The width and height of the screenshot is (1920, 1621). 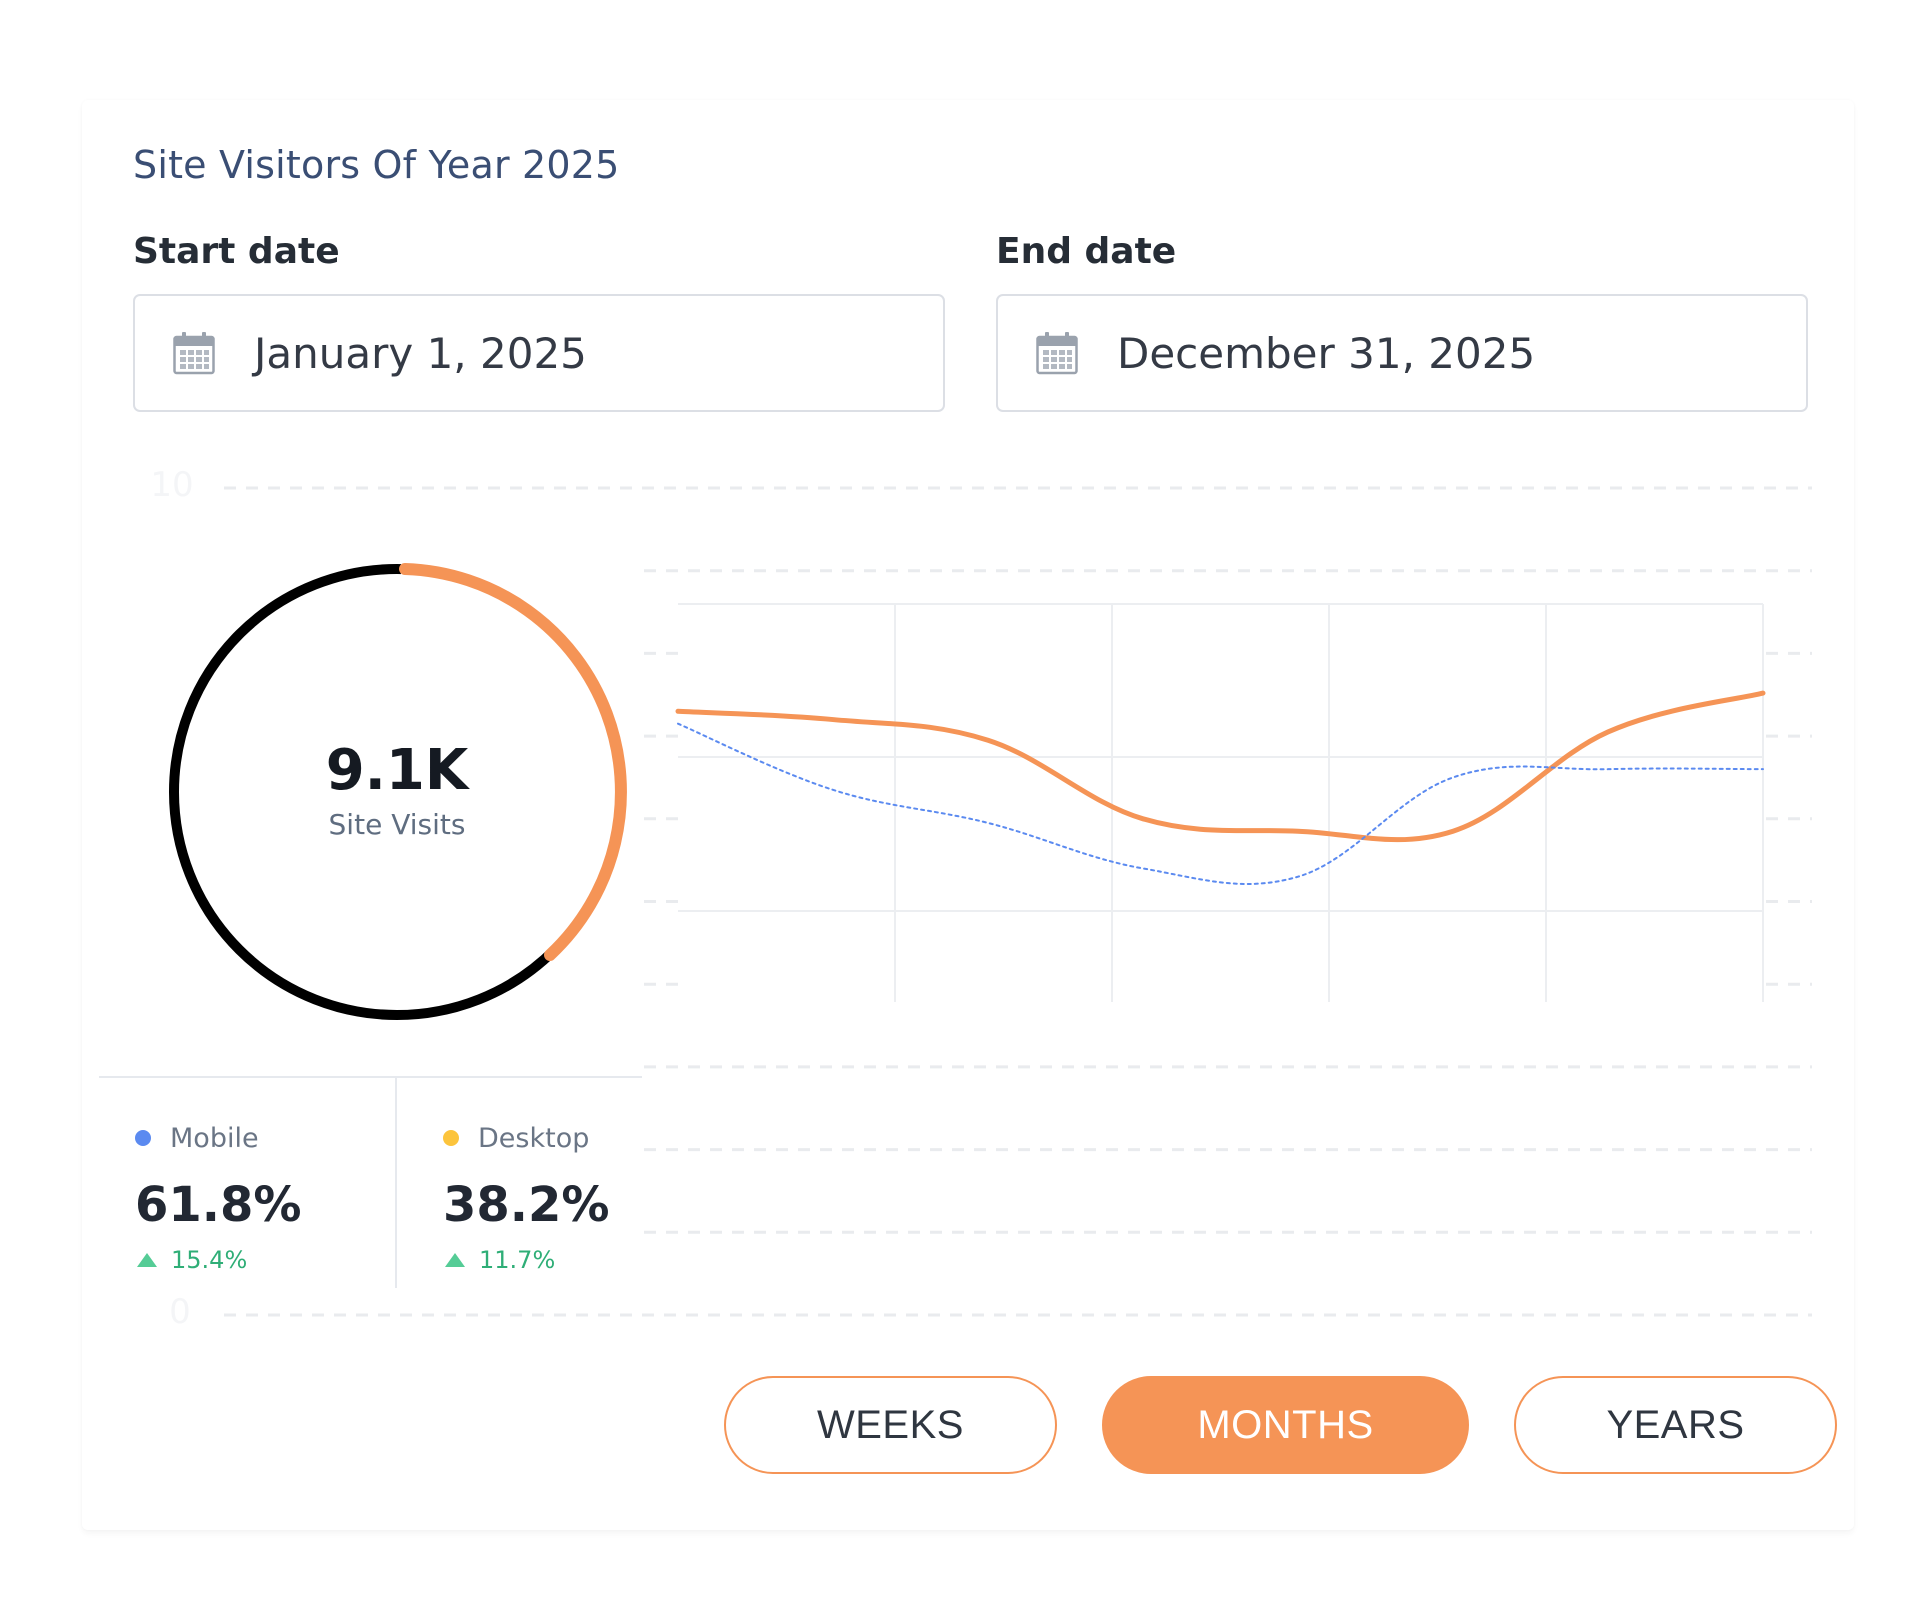 I want to click on series-layer, so click(x=1220, y=787).